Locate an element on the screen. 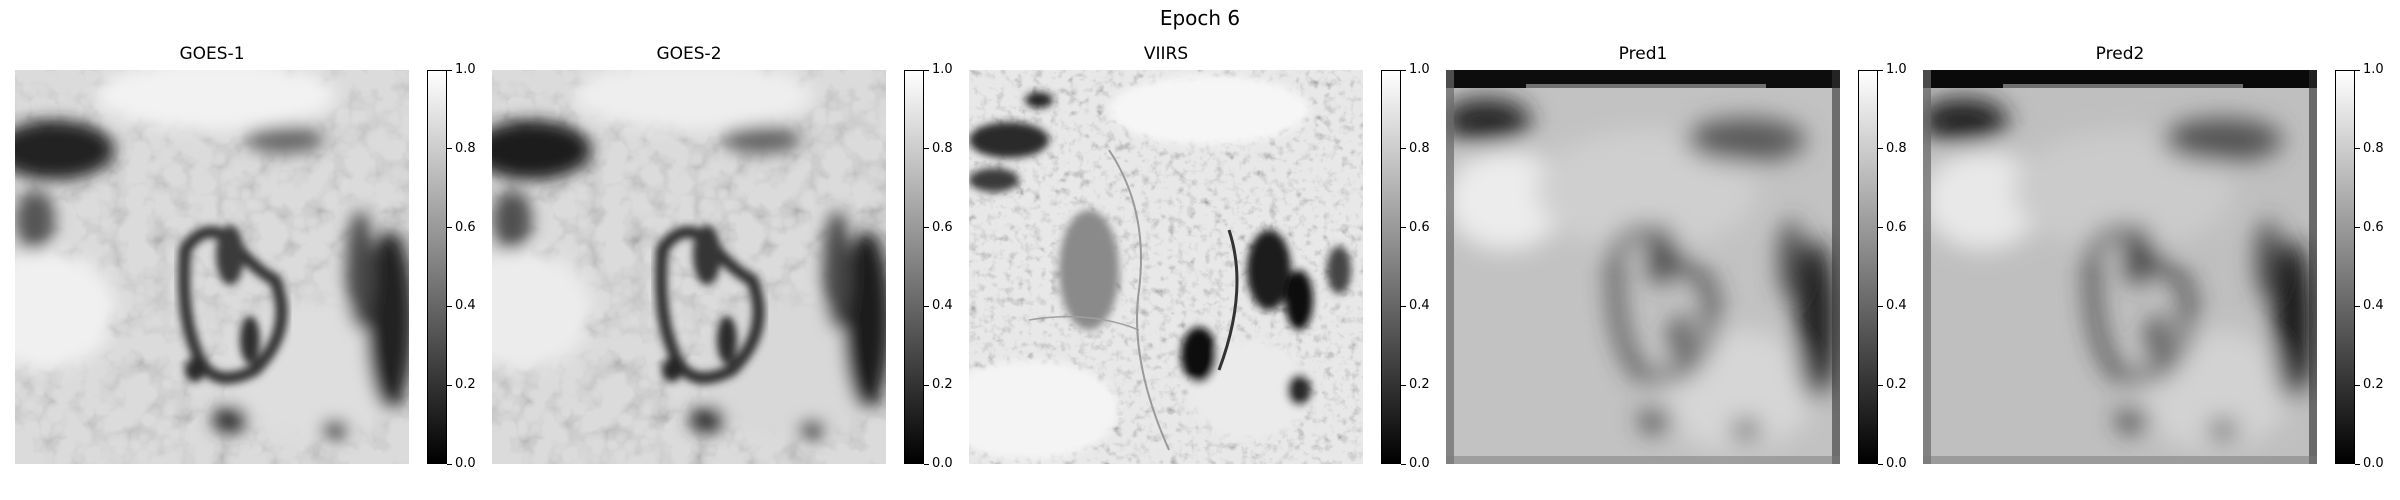  panel-title: GOES-2 is located at coordinates (689, 54).